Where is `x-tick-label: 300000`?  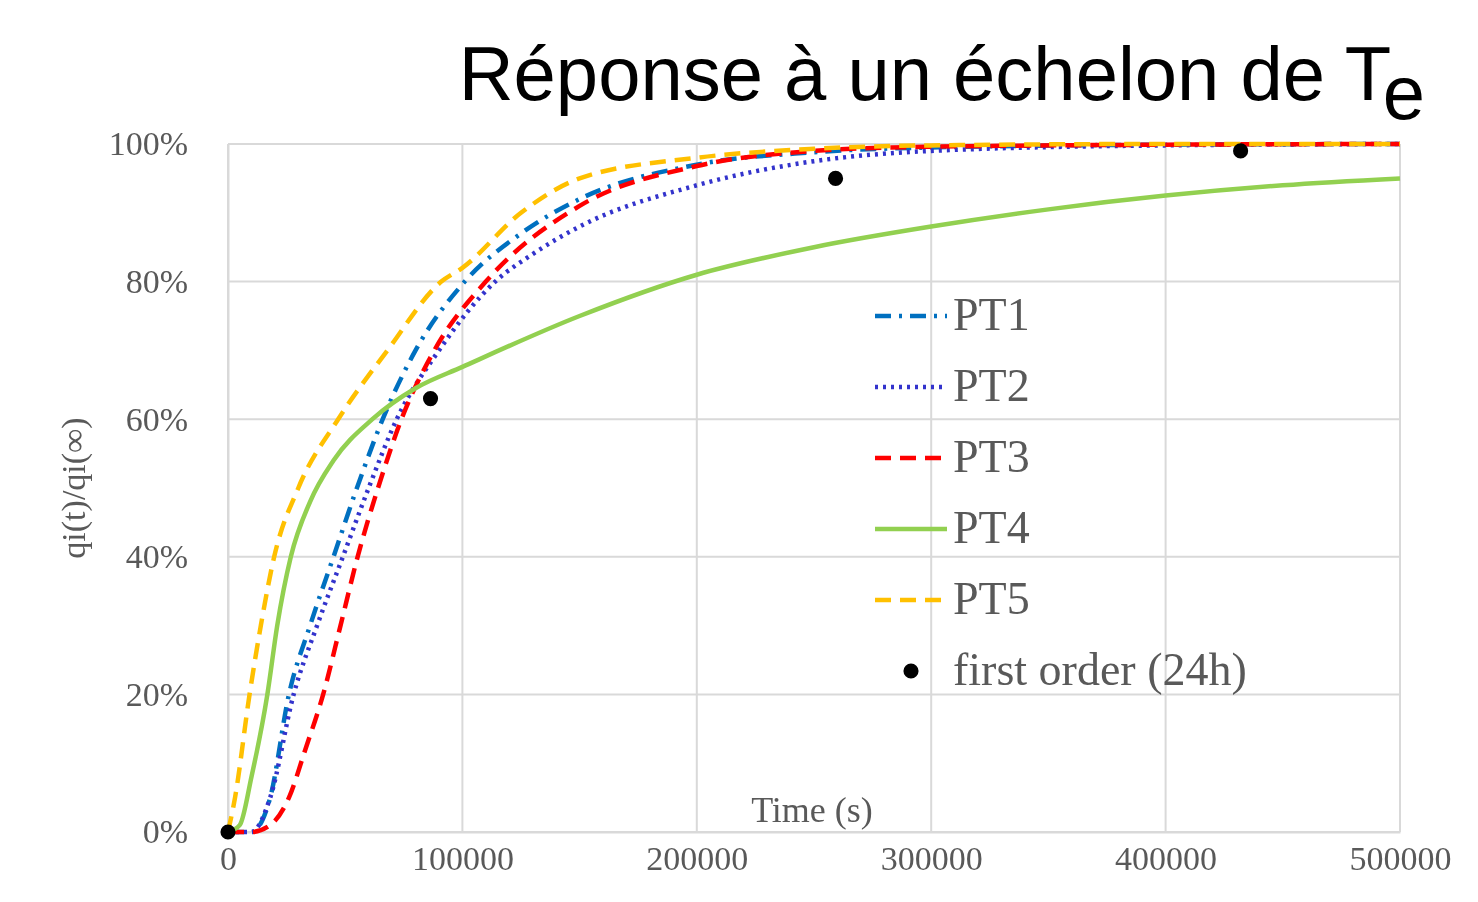 x-tick-label: 300000 is located at coordinates (931, 859).